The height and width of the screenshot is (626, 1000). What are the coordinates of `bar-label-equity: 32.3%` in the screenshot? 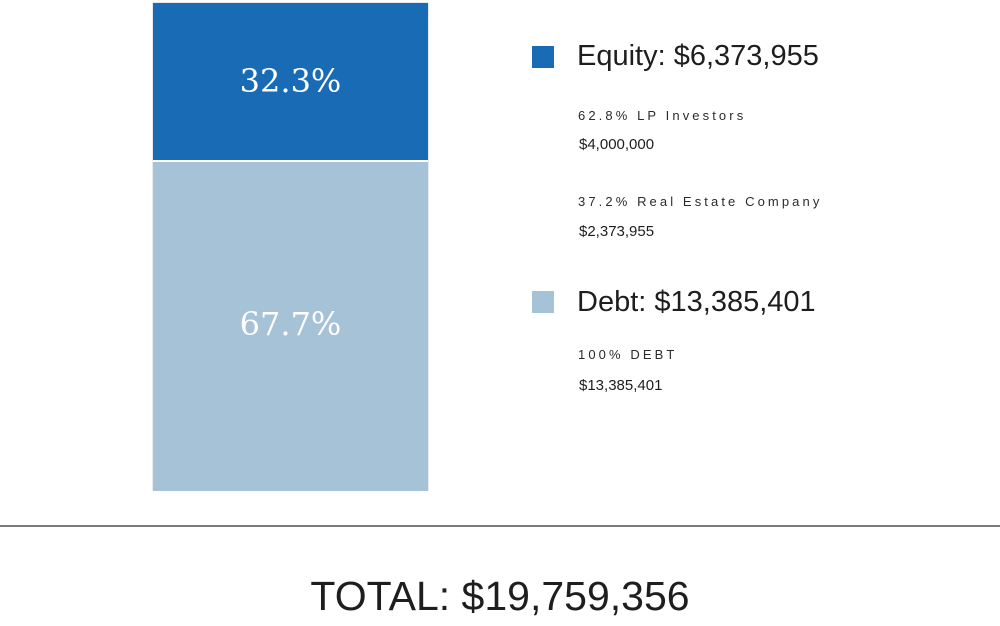 It's located at (290, 81).